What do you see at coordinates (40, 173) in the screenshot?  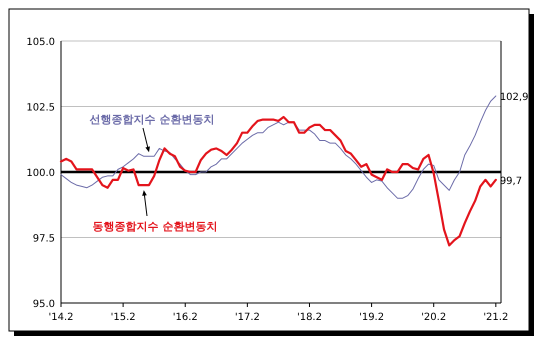 I see `y-tick-label: 100.0` at bounding box center [40, 173].